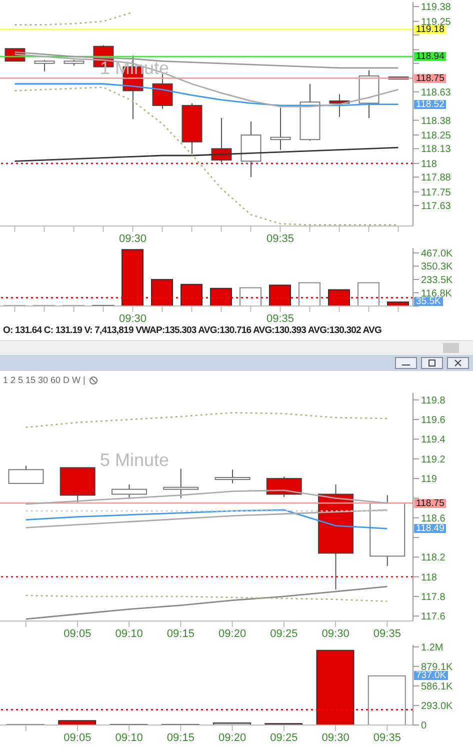  I want to click on y-tick-label: 117.88, so click(436, 178).